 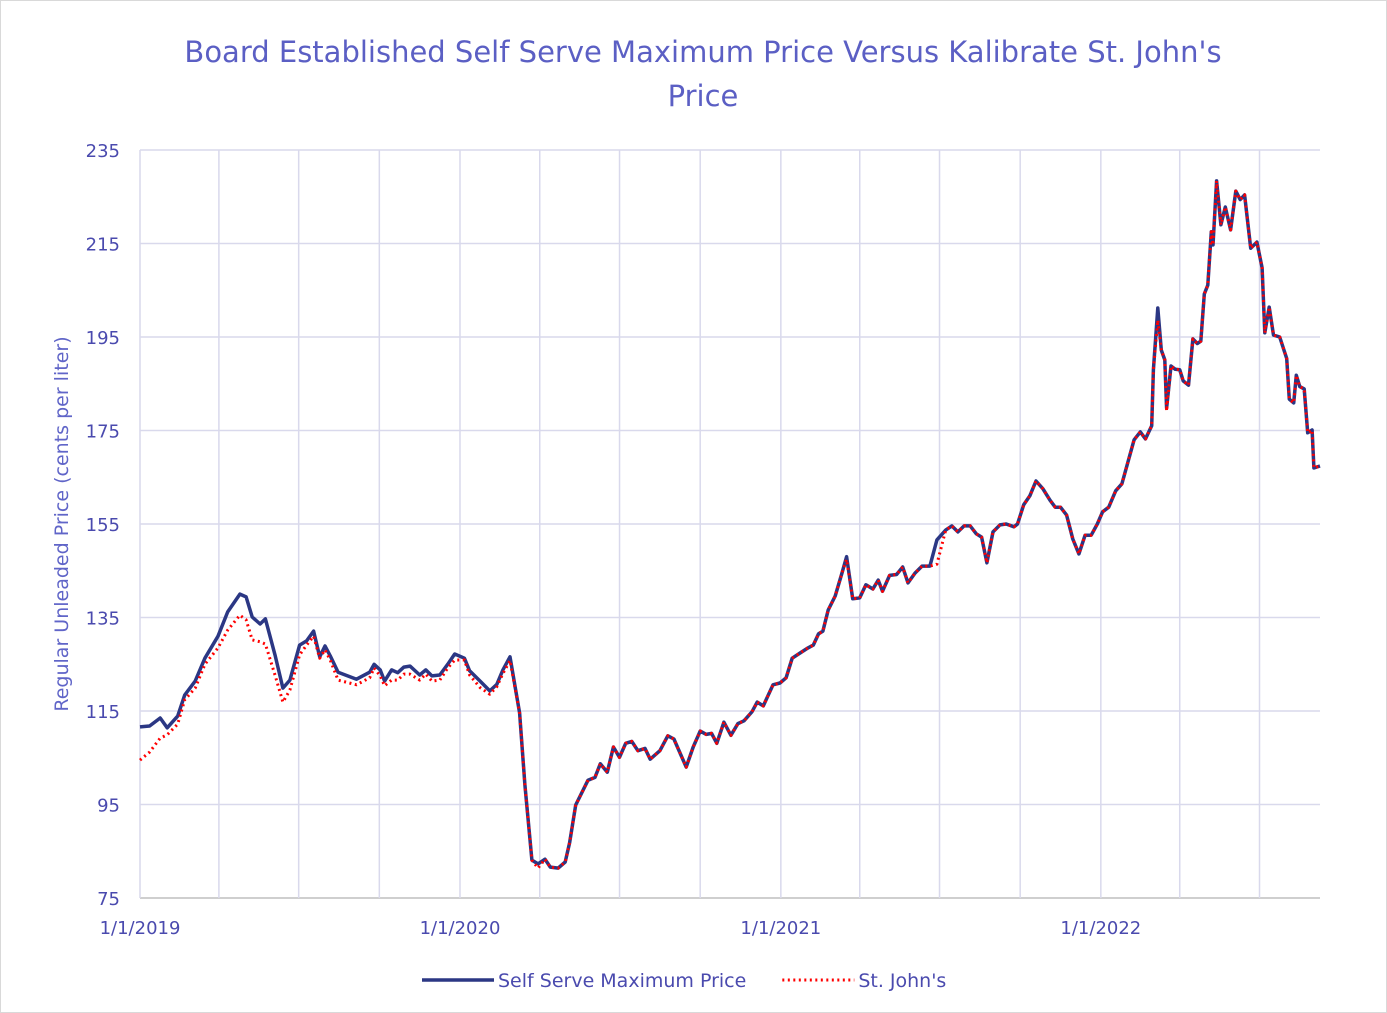 I want to click on x-tick-label: 1/1/2020, so click(x=460, y=928).